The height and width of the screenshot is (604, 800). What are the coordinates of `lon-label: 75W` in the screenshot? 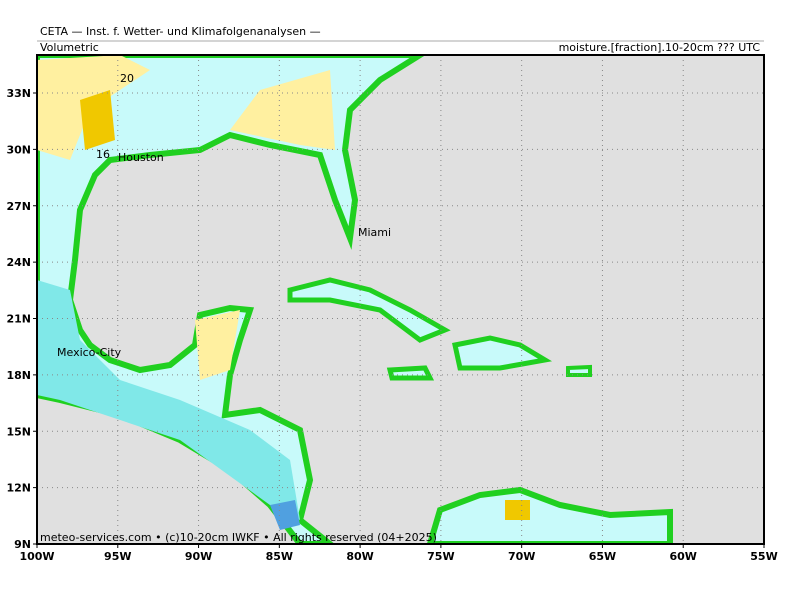 It's located at (440, 556).